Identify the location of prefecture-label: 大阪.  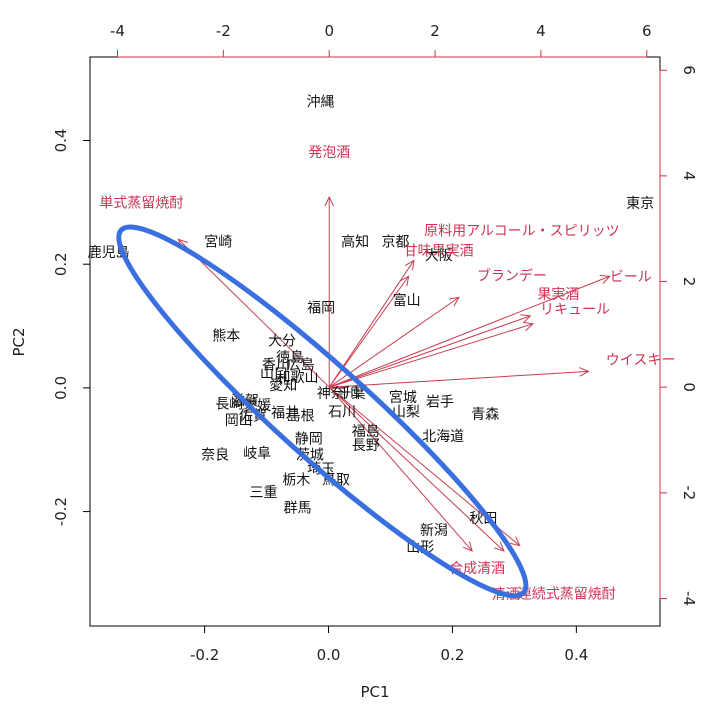
(439, 256).